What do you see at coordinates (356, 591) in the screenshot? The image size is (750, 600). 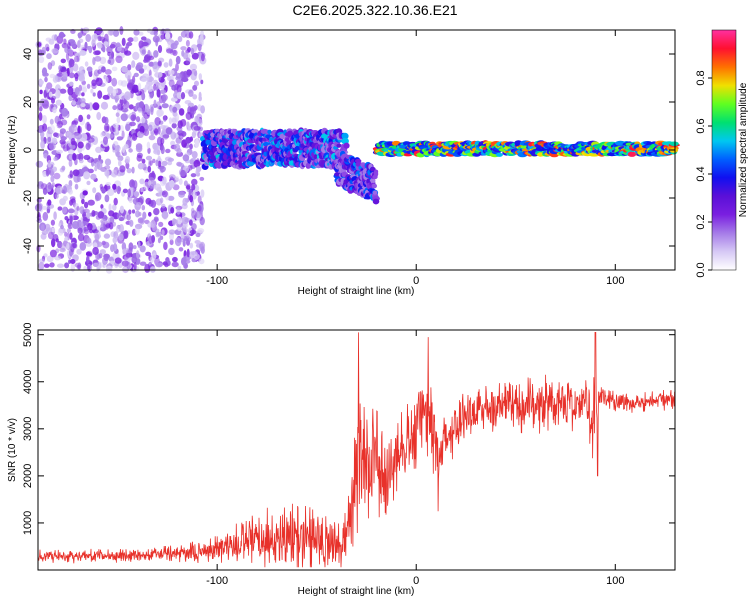 I see `snr-x-label: Height of straight line (km)` at bounding box center [356, 591].